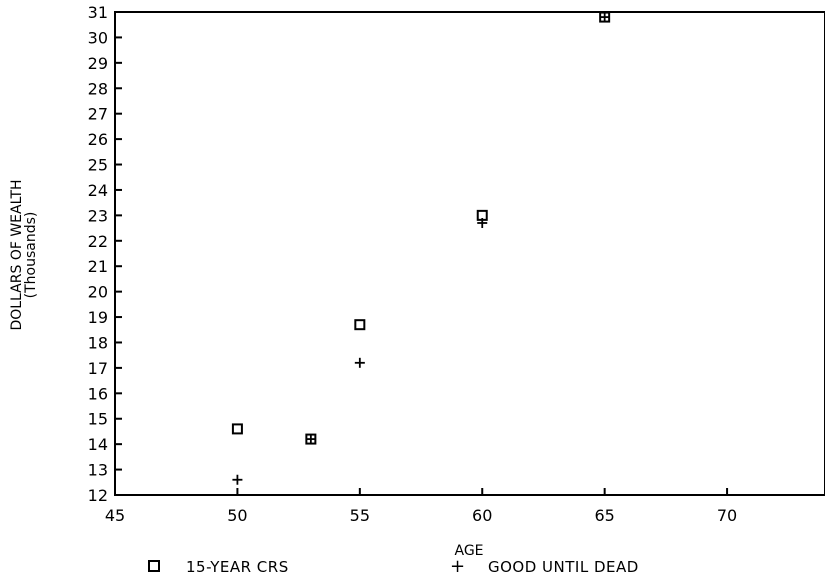  What do you see at coordinates (98, 317) in the screenshot?
I see `y-tick-label: 19` at bounding box center [98, 317].